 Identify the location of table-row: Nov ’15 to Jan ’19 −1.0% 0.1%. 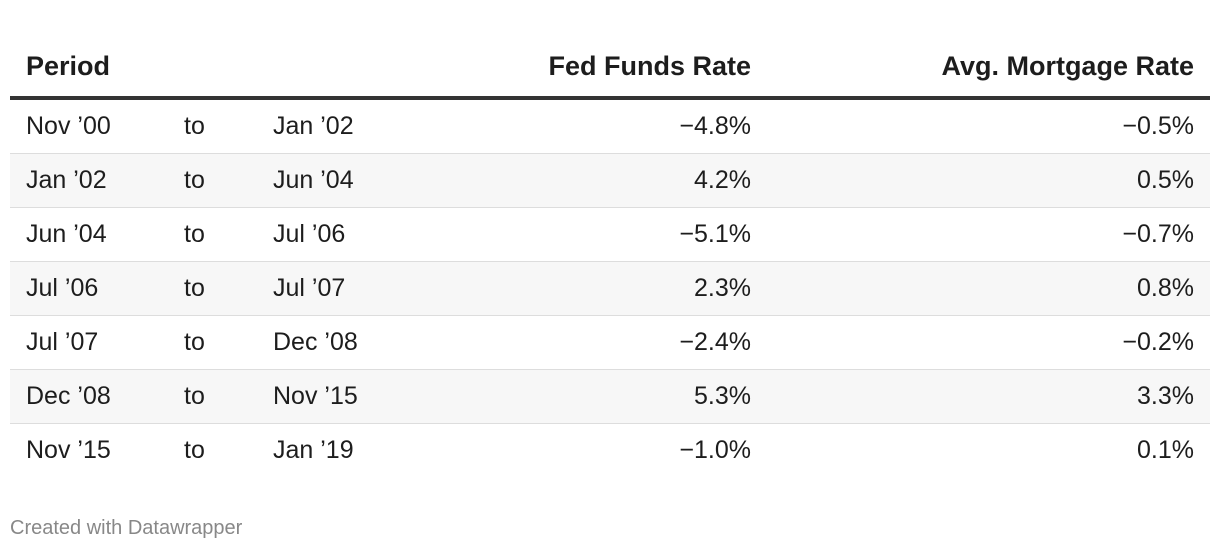
(610, 451).